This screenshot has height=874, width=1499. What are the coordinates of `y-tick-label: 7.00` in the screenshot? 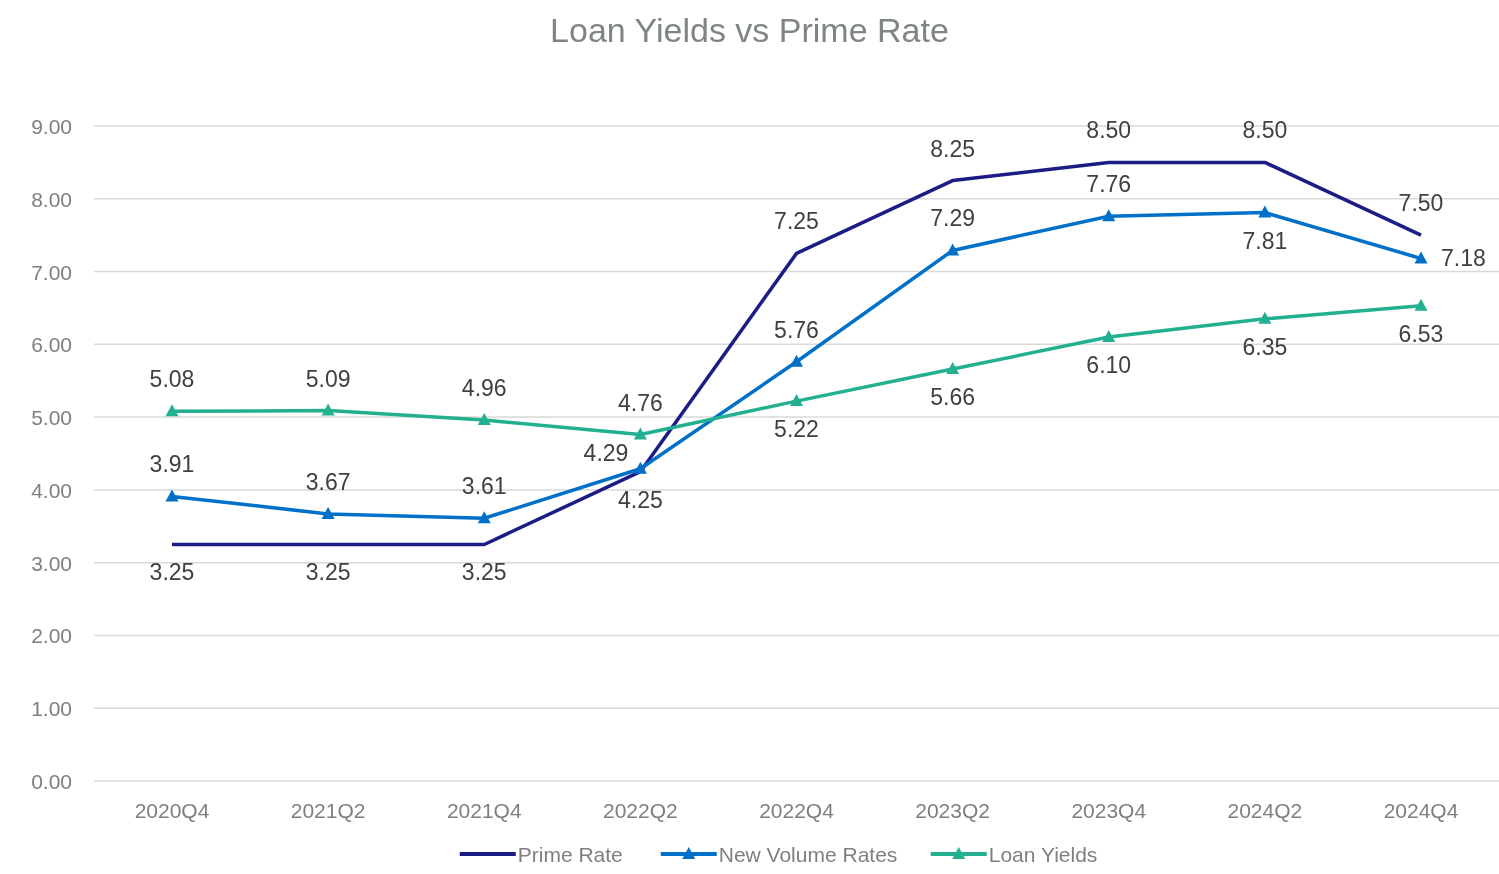 It's located at (51, 272).